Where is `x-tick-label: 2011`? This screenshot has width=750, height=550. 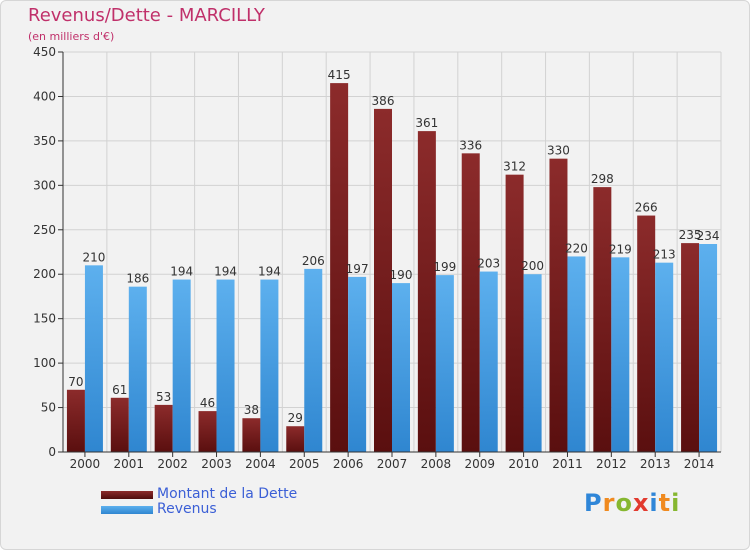
x-tick-label: 2011 is located at coordinates (567, 464).